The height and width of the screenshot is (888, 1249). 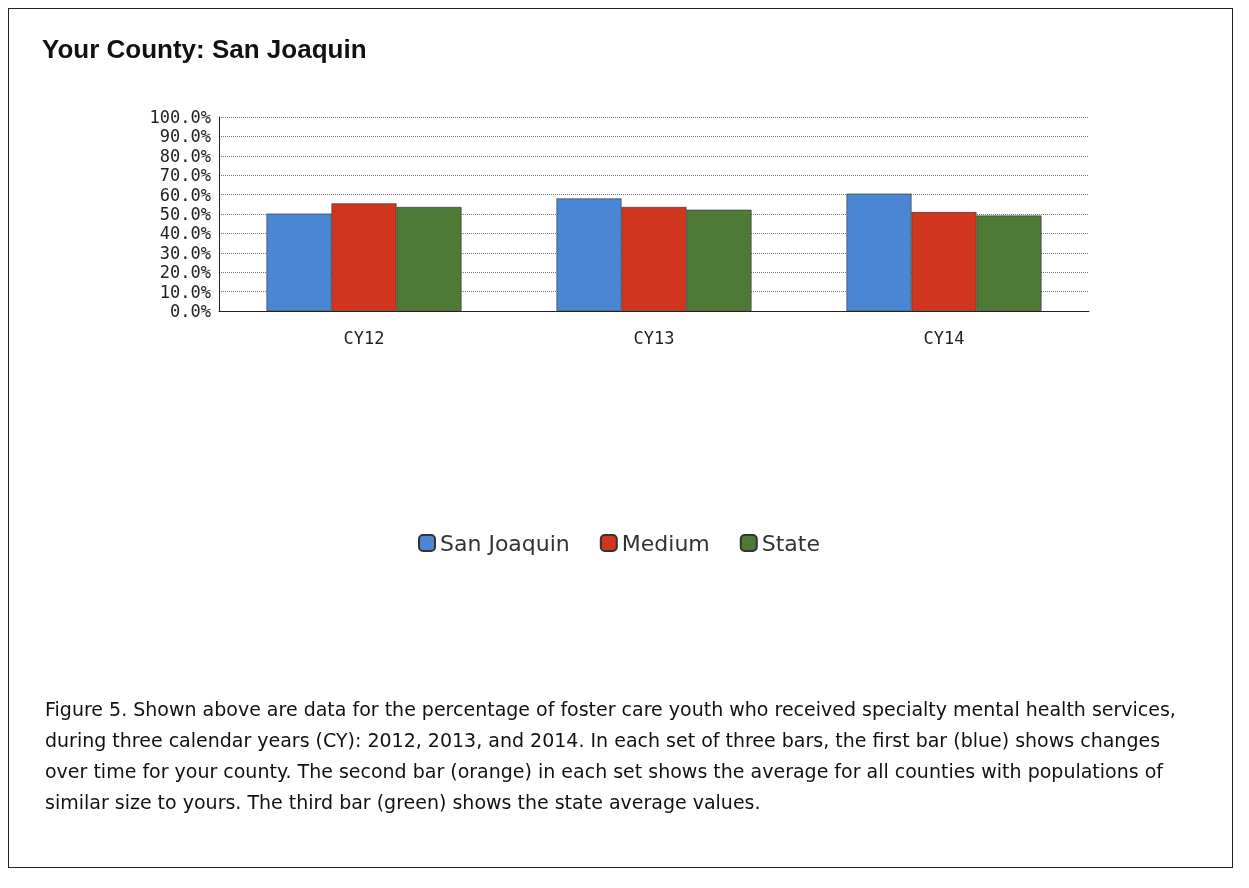 What do you see at coordinates (611, 756) in the screenshot?
I see `caption: Figure 5. Shown above are data for the percentage of foster care youth who received specialty mental health services, during three calendar years (CY): 2012, 2013, and 2014. In each set of three bars, the first bar (blue) shows changes over time for your county. The second bar (orange) in each set shows the average for all counties with populations of similar size to yours. The third bar (green) shows the state average values.` at bounding box center [611, 756].